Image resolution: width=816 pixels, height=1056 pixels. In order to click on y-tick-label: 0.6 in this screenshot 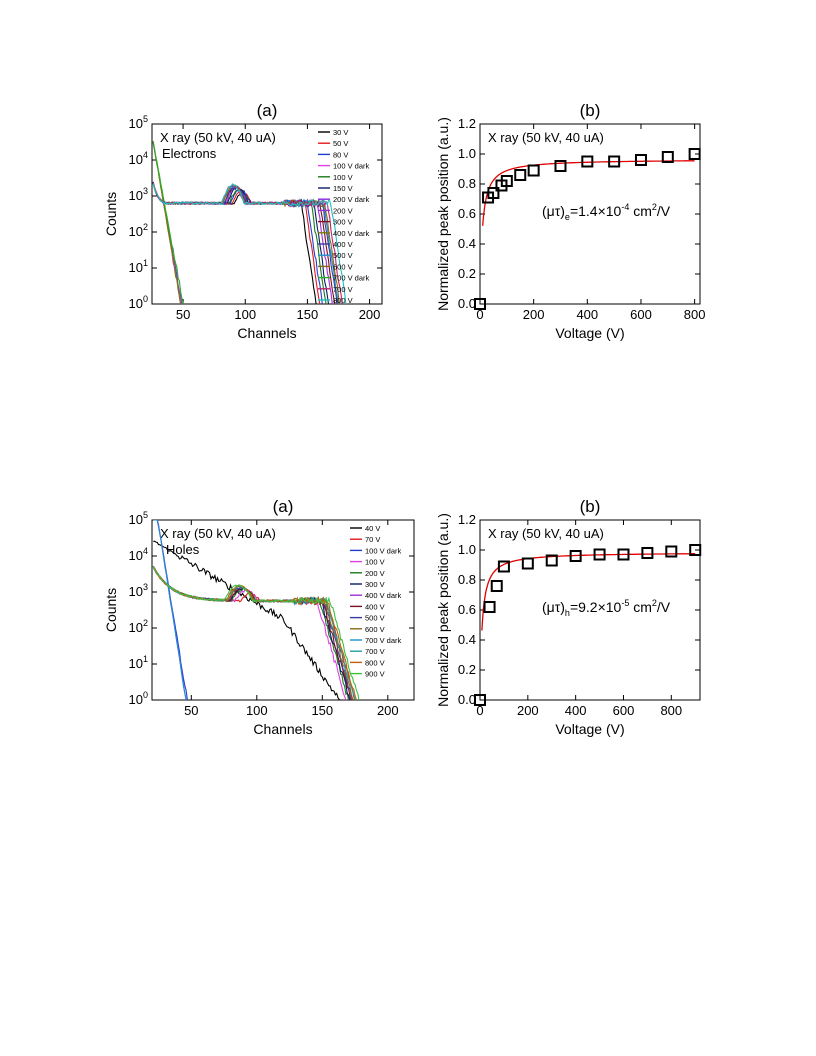, I will do `click(467, 609)`.